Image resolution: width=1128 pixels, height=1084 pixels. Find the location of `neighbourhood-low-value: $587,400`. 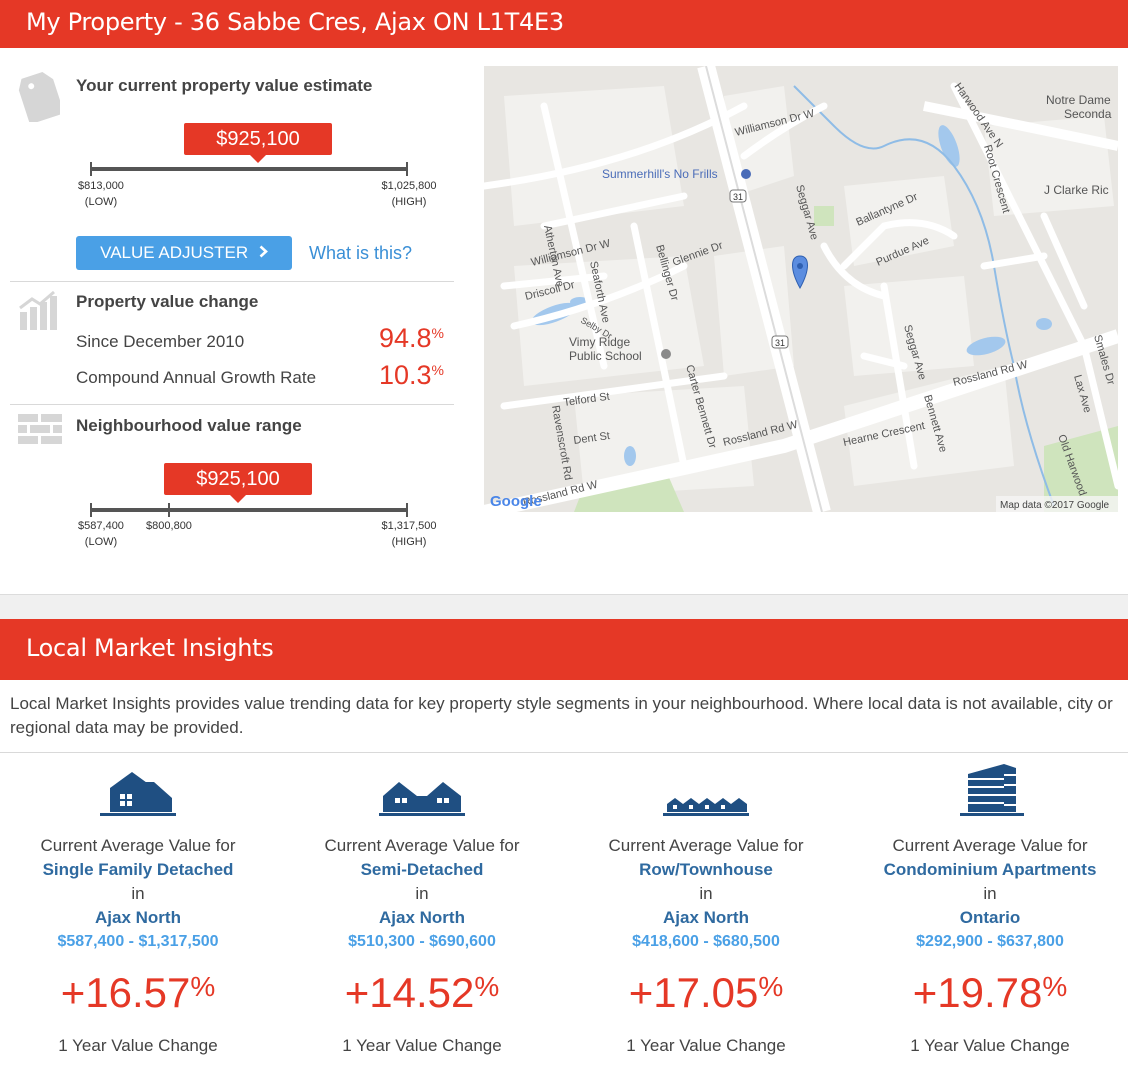

neighbourhood-low-value: $587,400 is located at coordinates (101, 526).